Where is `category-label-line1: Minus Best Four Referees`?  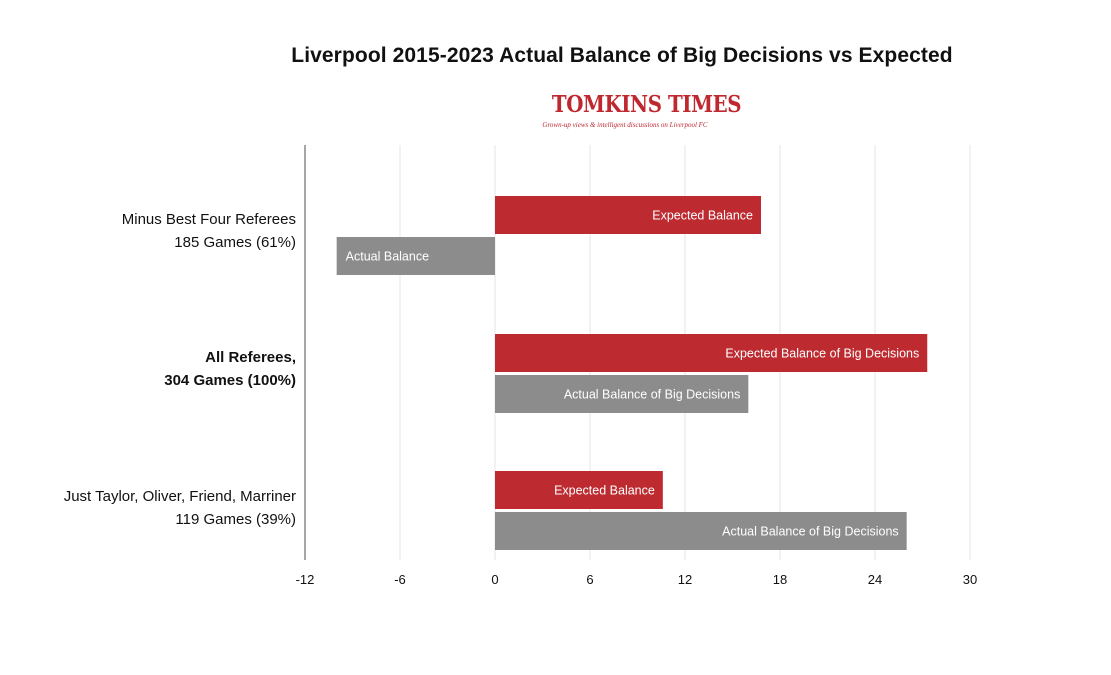 category-label-line1: Minus Best Four Referees is located at coordinates (208, 219).